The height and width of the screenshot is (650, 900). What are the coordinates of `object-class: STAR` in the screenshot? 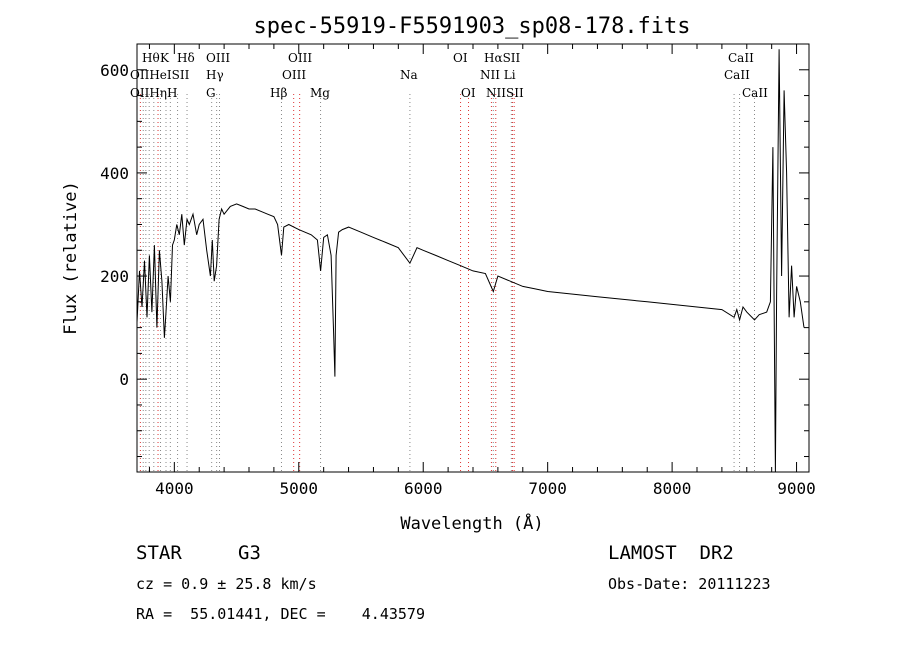 It's located at (159, 553).